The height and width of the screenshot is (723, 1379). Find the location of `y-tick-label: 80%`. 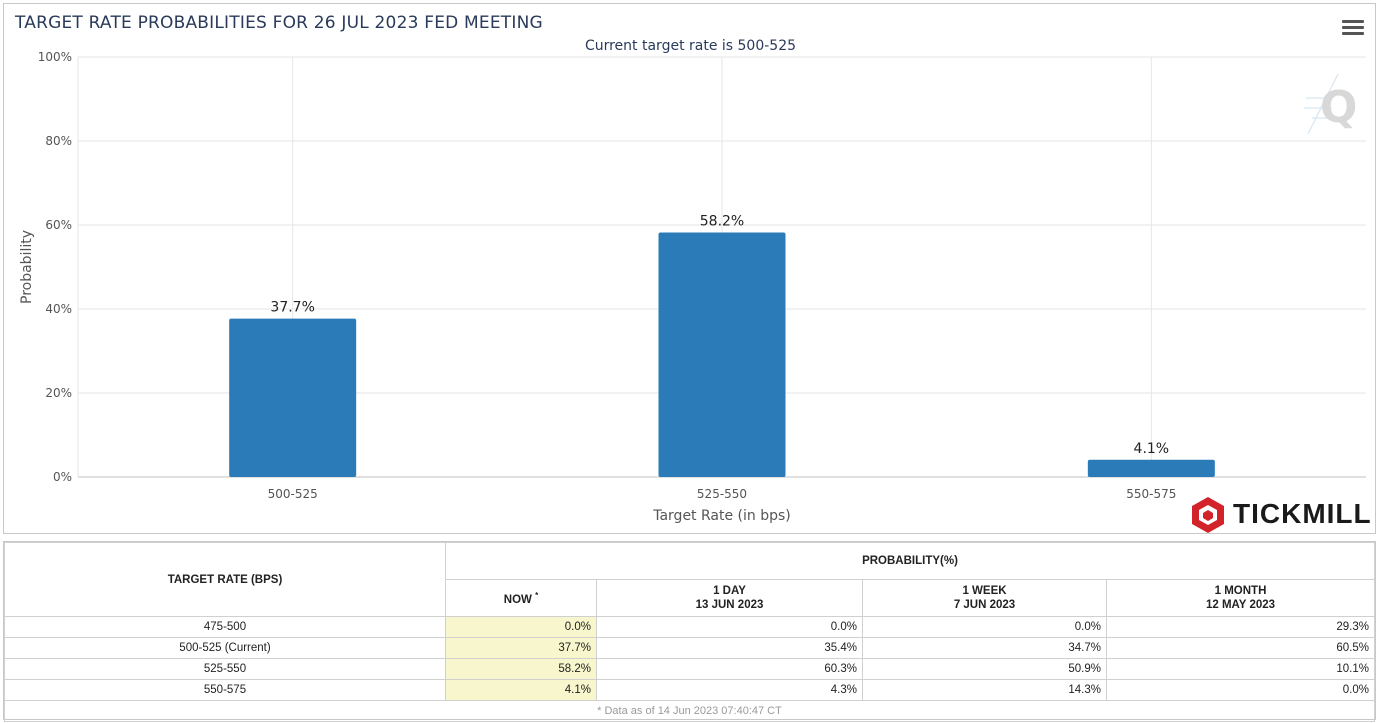

y-tick-label: 80% is located at coordinates (58, 141).